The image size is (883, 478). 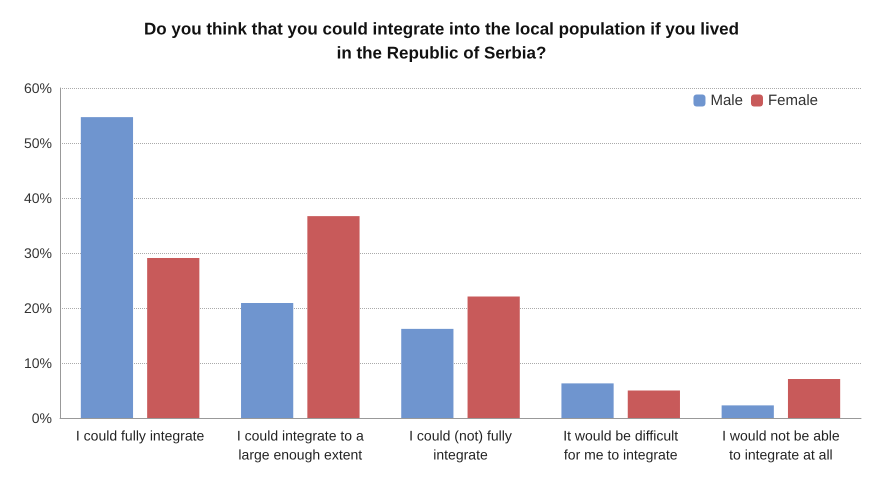 I want to click on x-tick-label: It would be difficult for me to integrate, so click(x=620, y=445).